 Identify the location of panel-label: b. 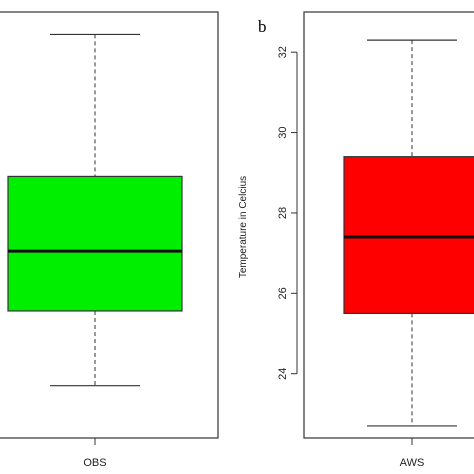
(262, 26).